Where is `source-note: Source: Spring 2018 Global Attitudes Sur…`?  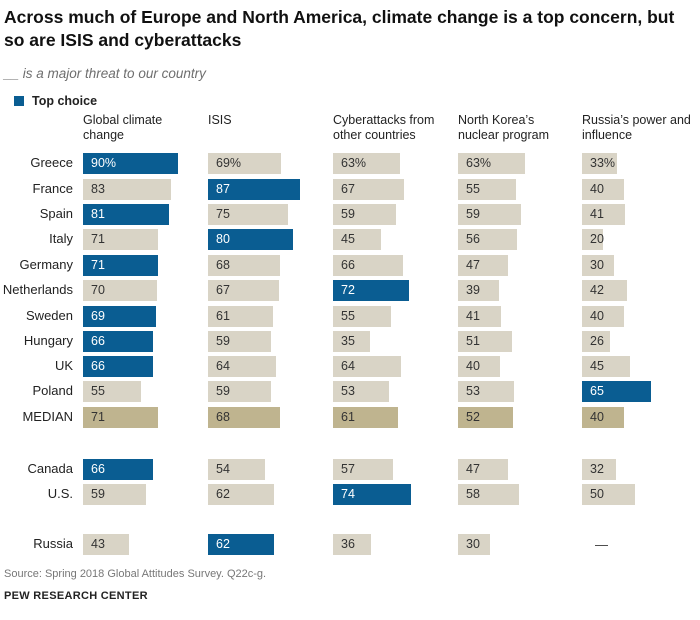
source-note: Source: Spring 2018 Global Attitudes Sur… is located at coordinates (135, 574).